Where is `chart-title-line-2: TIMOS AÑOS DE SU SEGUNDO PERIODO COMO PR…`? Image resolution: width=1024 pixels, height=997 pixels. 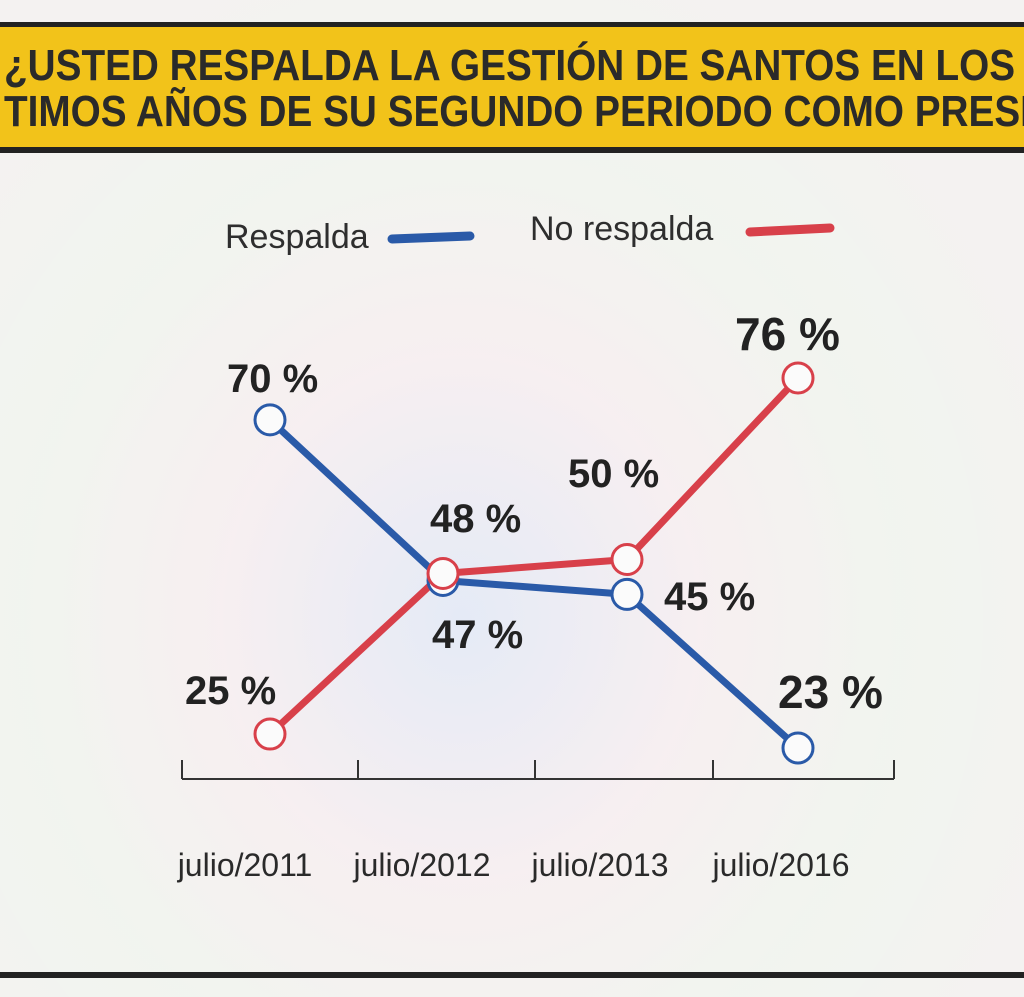
chart-title-line-2: TIMOS AÑOS DE SU SEGUNDO PERIODO COMO PR… is located at coordinates (514, 111).